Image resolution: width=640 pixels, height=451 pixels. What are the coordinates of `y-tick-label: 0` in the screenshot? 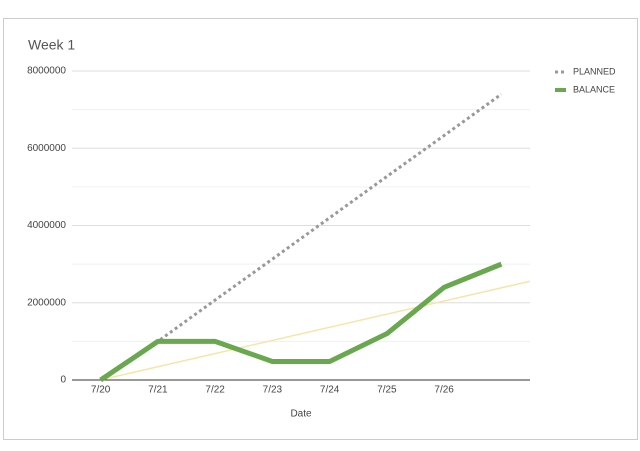 It's located at (63, 380).